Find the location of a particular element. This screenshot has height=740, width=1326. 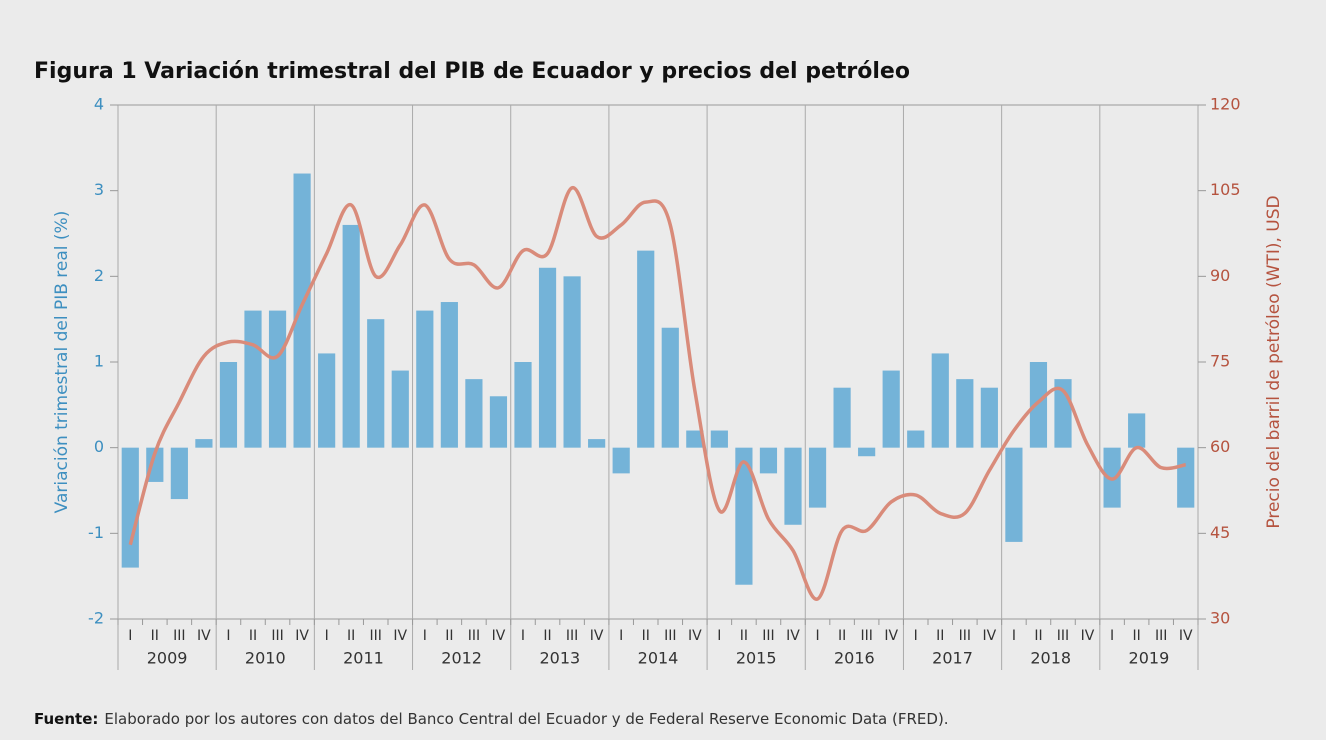

source-label: Fuente: is located at coordinates (66, 719).